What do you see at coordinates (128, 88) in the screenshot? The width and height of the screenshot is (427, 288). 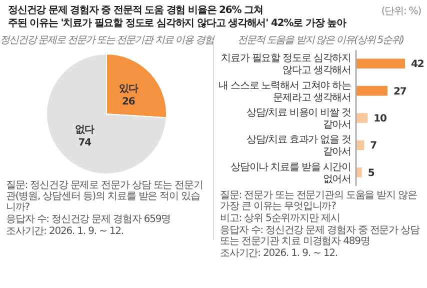 I see `slice-label: 있다` at bounding box center [128, 88].